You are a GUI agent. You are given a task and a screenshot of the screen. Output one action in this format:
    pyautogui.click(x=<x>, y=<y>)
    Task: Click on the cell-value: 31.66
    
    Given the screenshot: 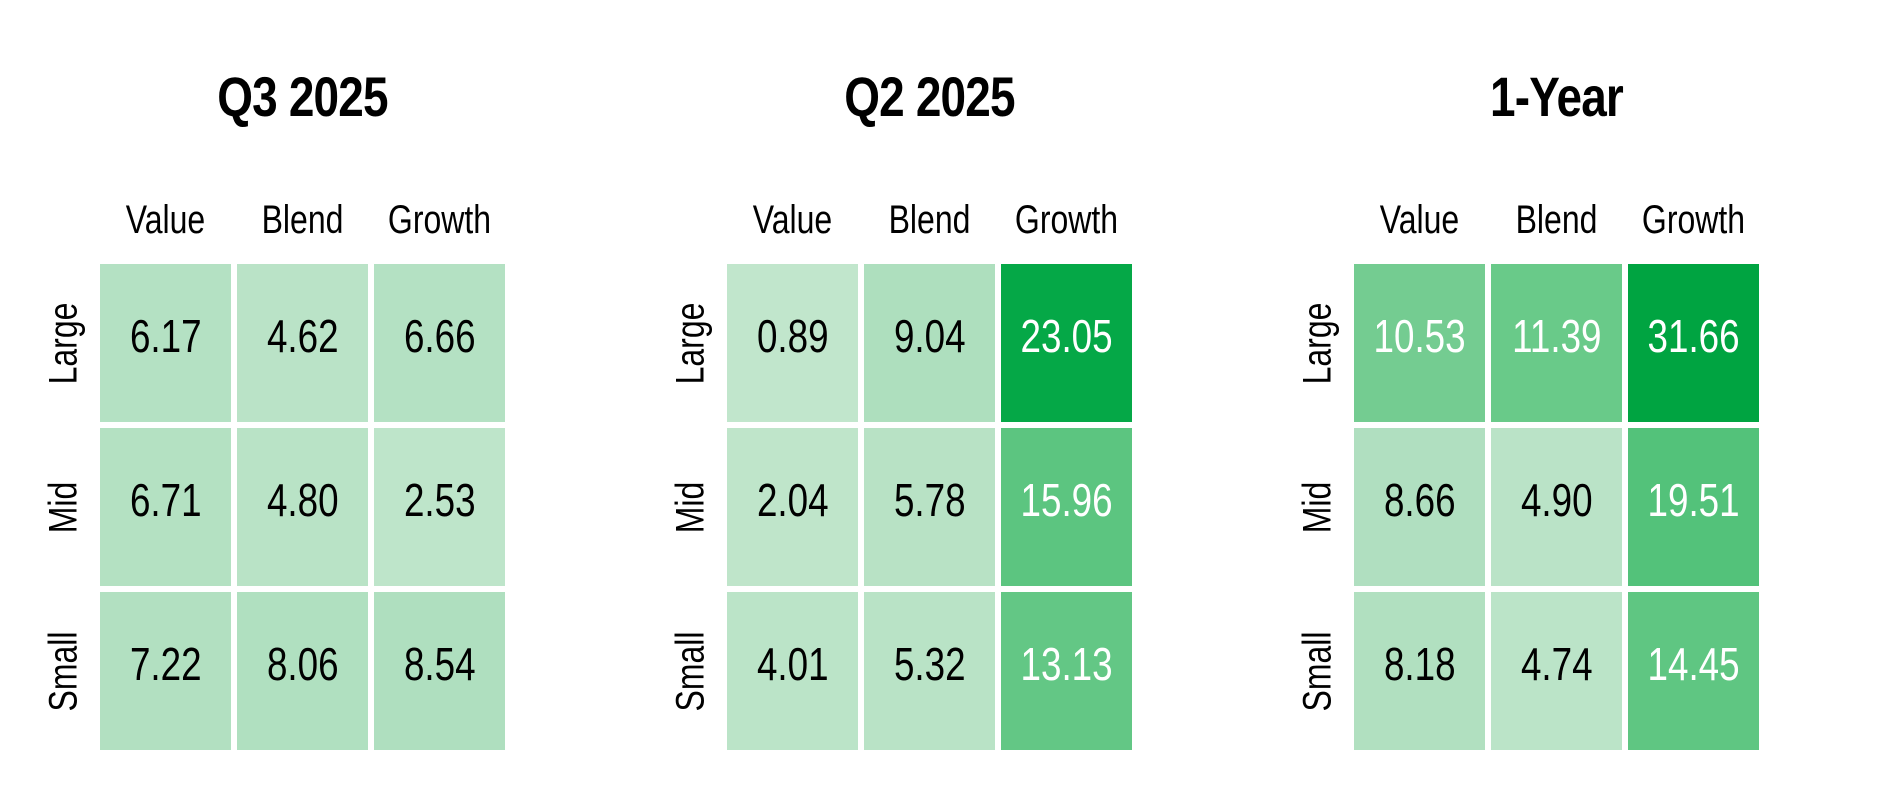 What is the action you would take?
    pyautogui.click(x=1693, y=336)
    